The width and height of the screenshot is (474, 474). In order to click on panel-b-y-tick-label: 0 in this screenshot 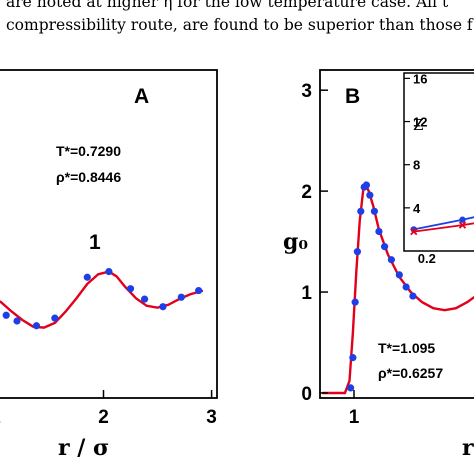, I will do `click(306, 394)`.